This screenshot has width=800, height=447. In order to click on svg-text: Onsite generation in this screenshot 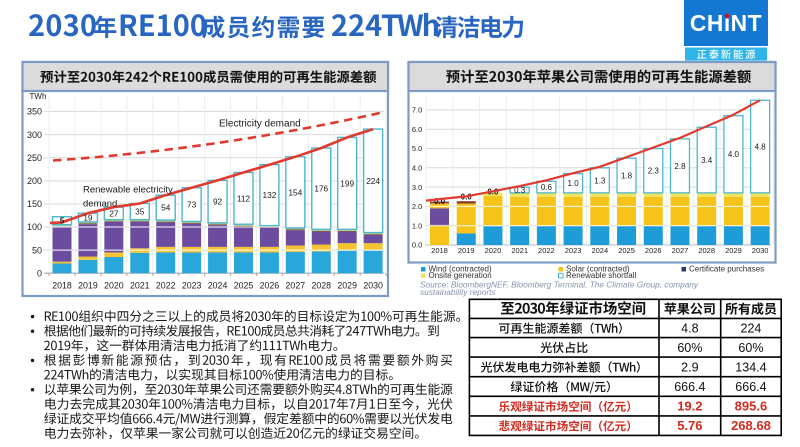, I will do `click(460, 275)`.